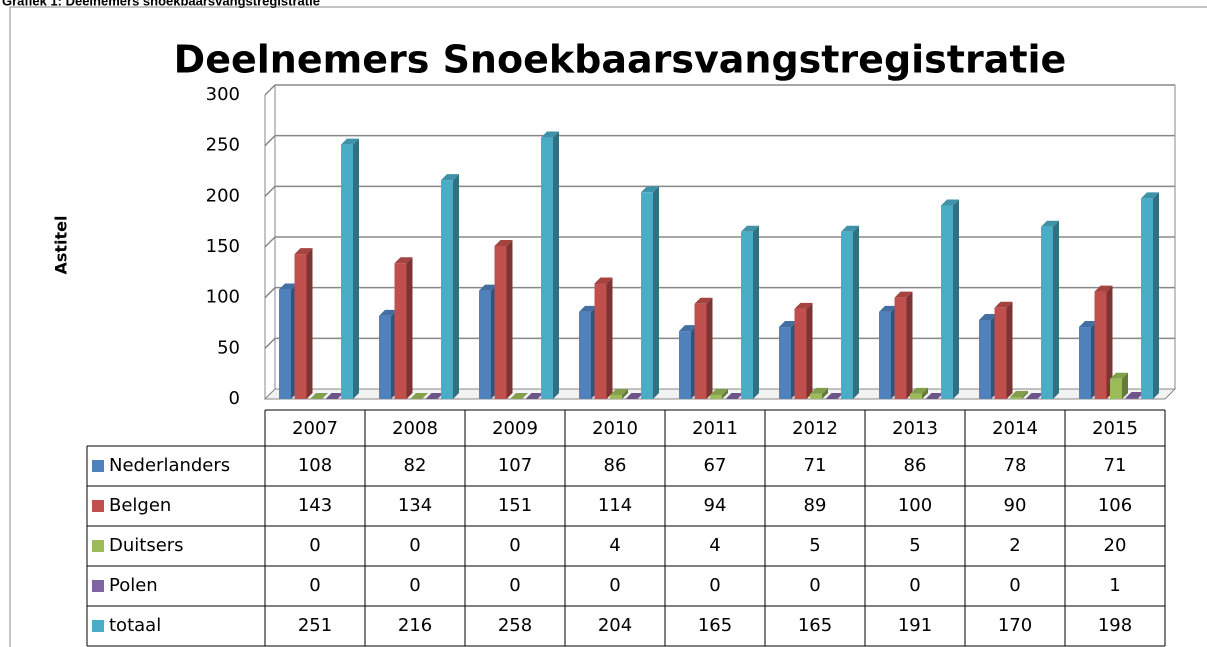 Image resolution: width=1207 pixels, height=647 pixels. I want to click on table-value: 165, so click(715, 625).